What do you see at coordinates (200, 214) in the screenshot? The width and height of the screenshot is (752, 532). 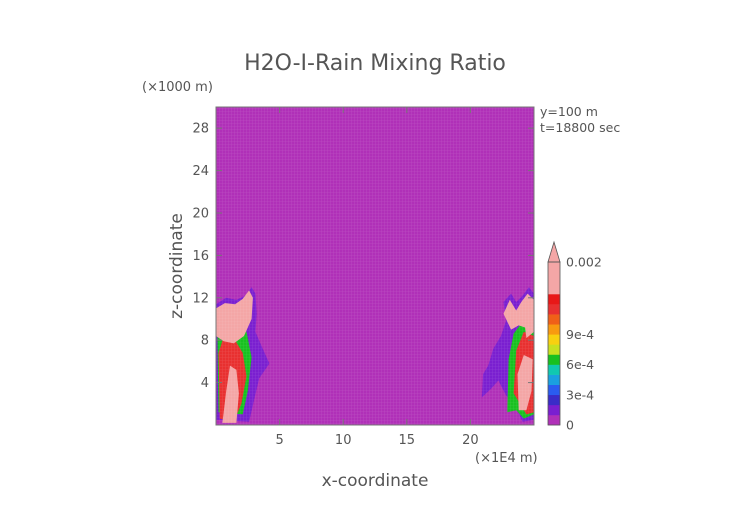 I see `y-tick-label: 20` at bounding box center [200, 214].